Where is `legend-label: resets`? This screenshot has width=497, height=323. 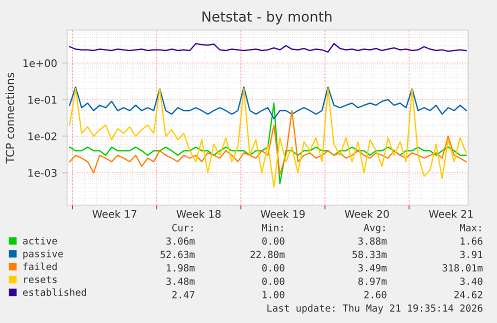
legend-label: resets is located at coordinates (40, 280).